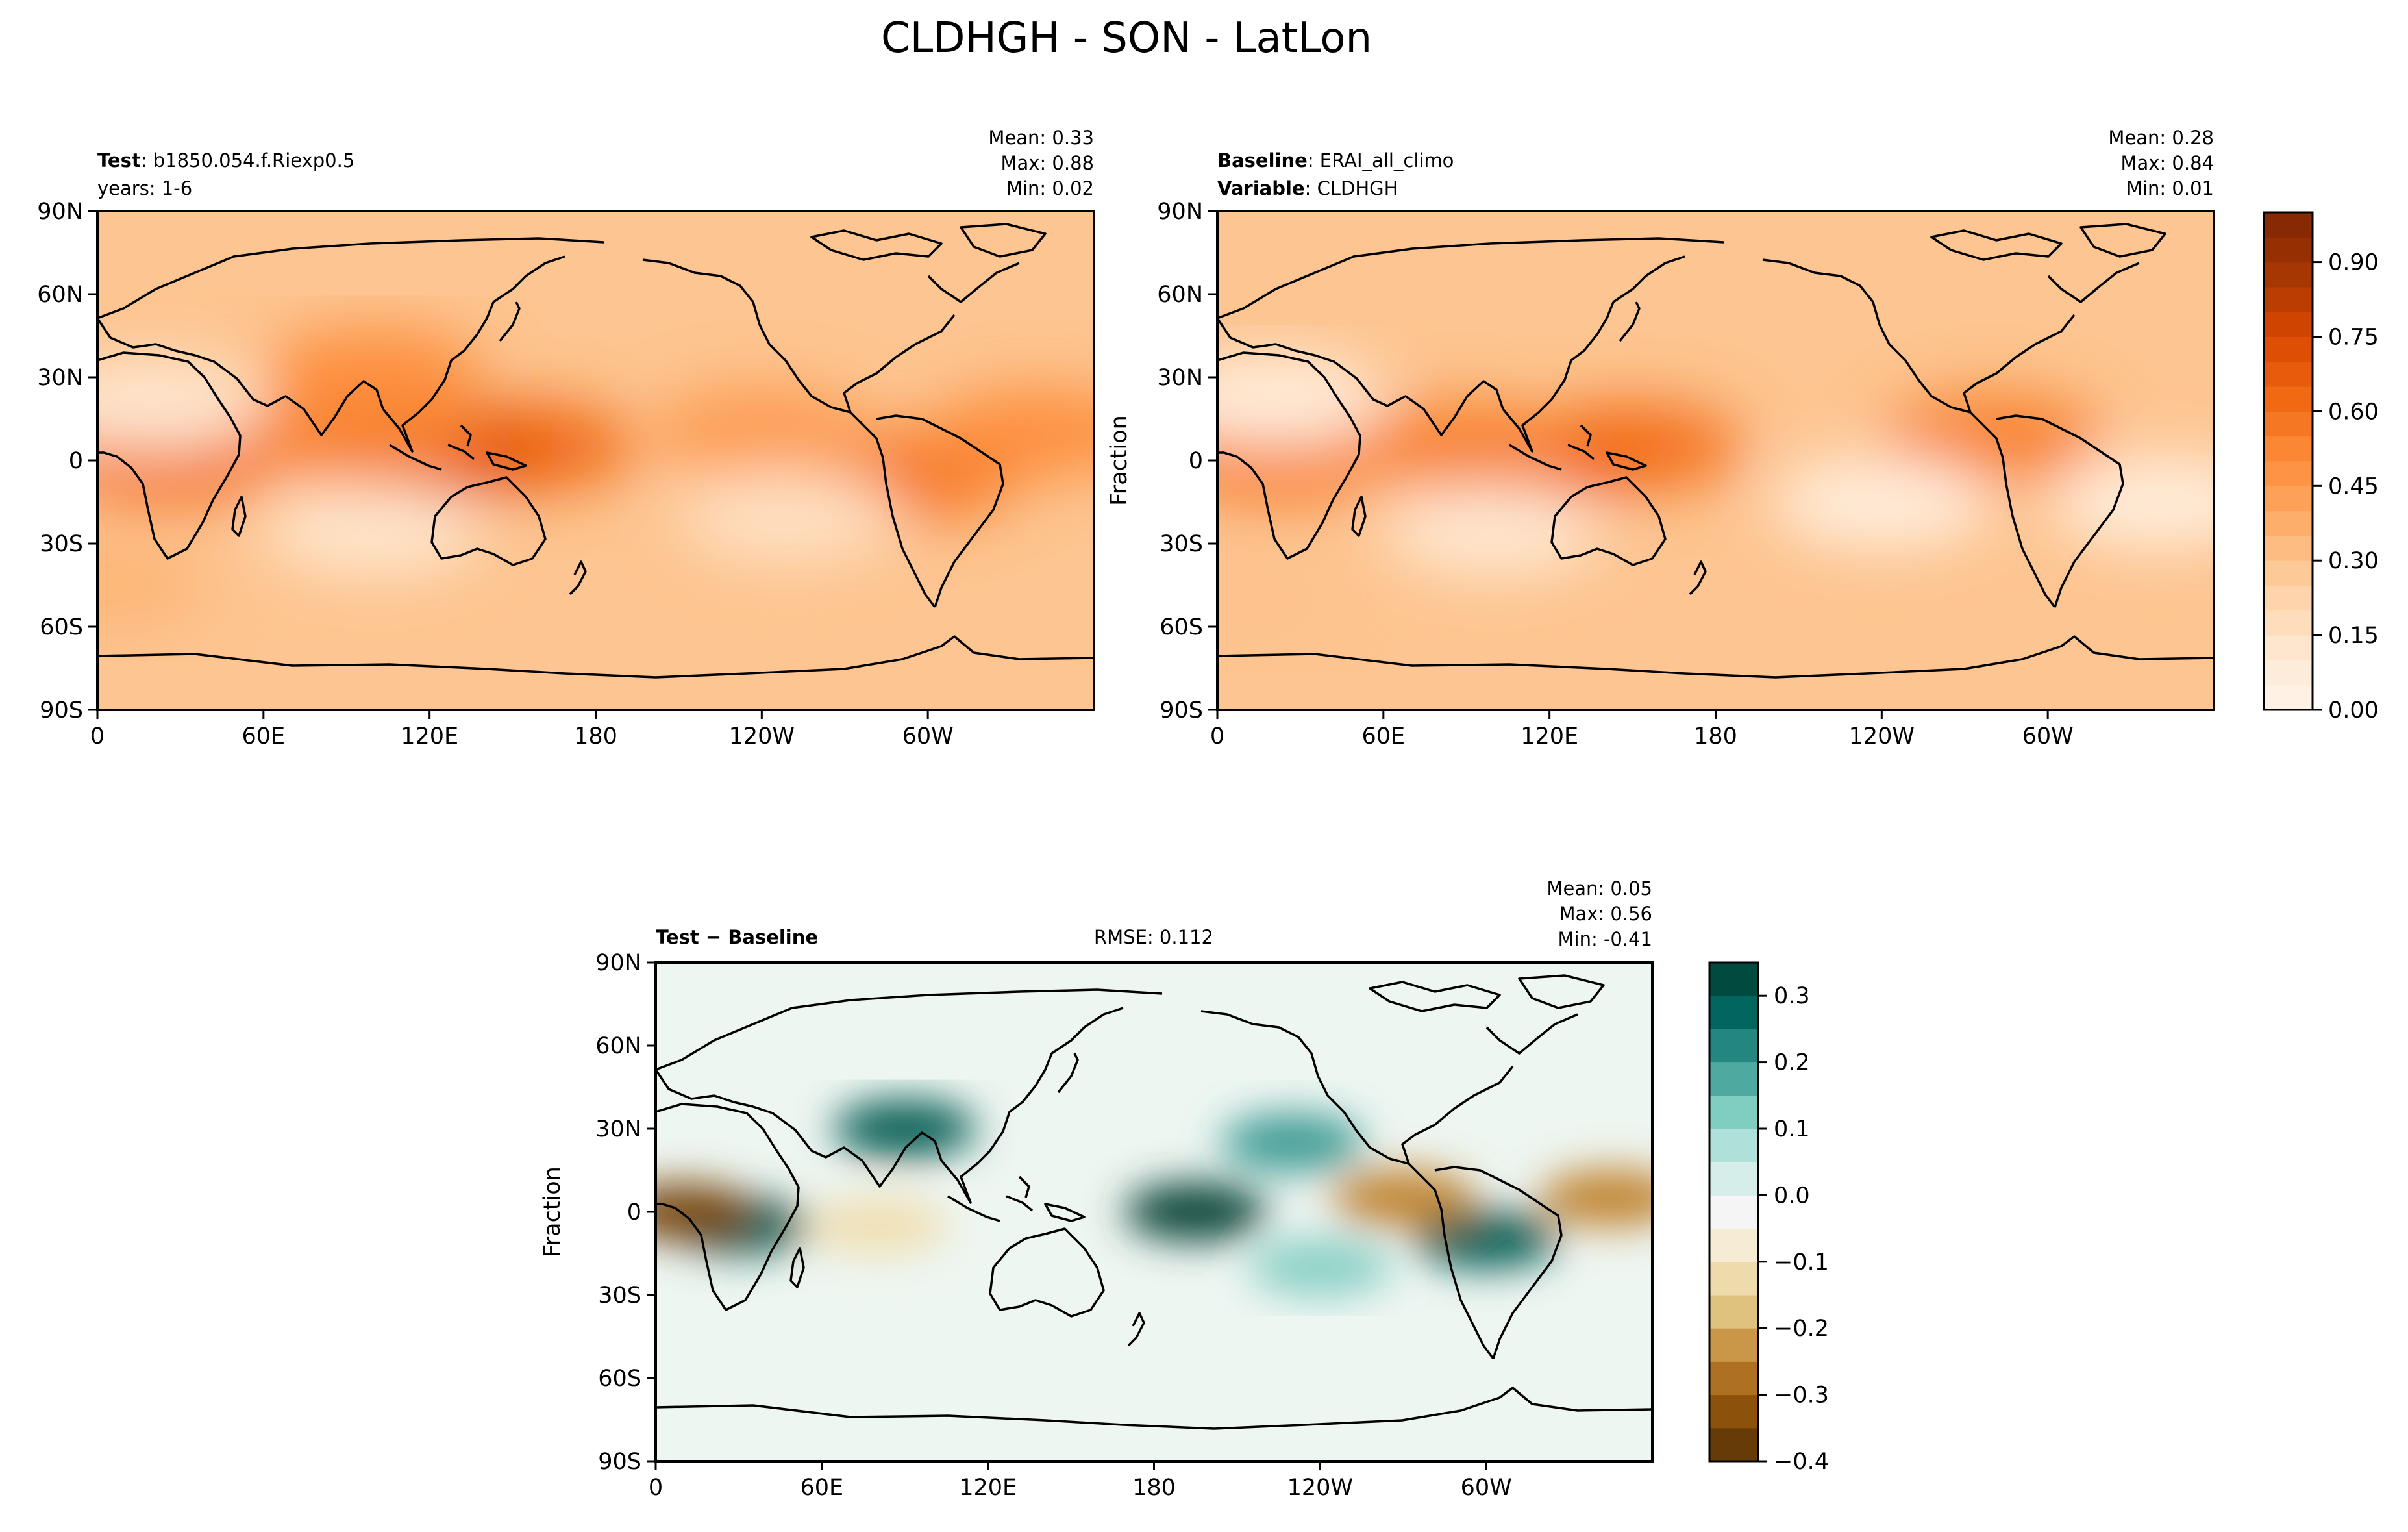 The width and height of the screenshot is (2408, 1532). I want to click on lat-tick-label: 30N, so click(60, 378).